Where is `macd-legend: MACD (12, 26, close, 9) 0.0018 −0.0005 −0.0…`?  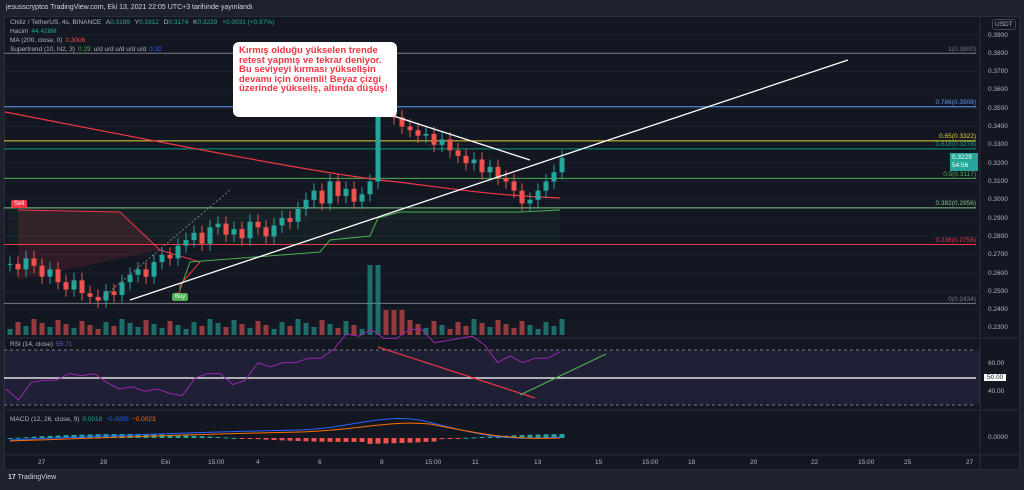
macd-legend: MACD (12, 26, close, 9) 0.0018 −0.0005 −0.0… is located at coordinates (83, 419).